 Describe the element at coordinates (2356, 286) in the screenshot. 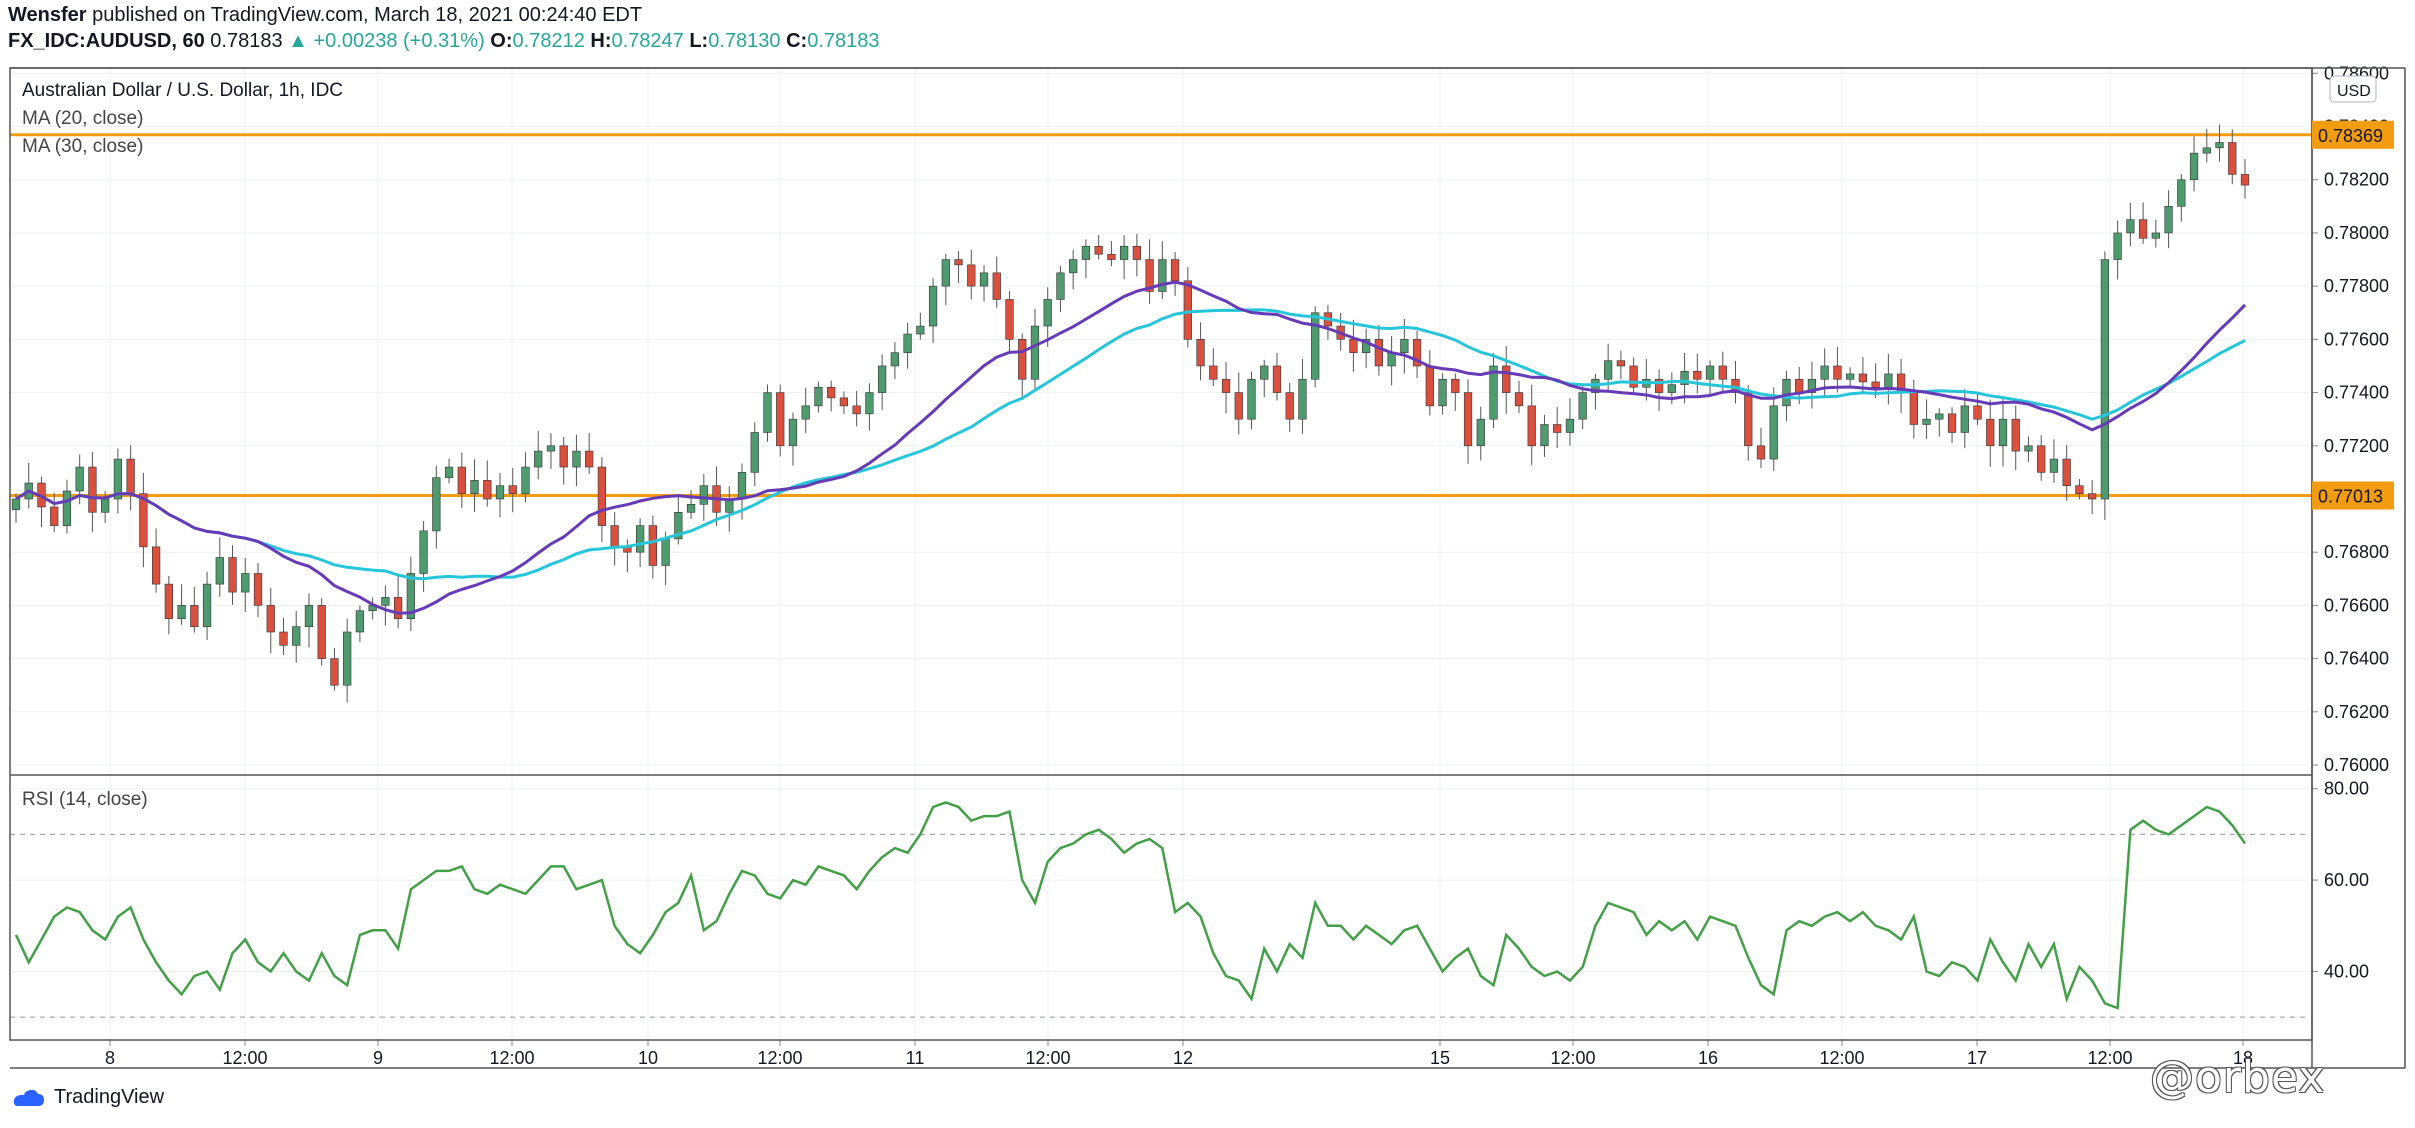

I see `price-tick-label: 0.77800` at that location.